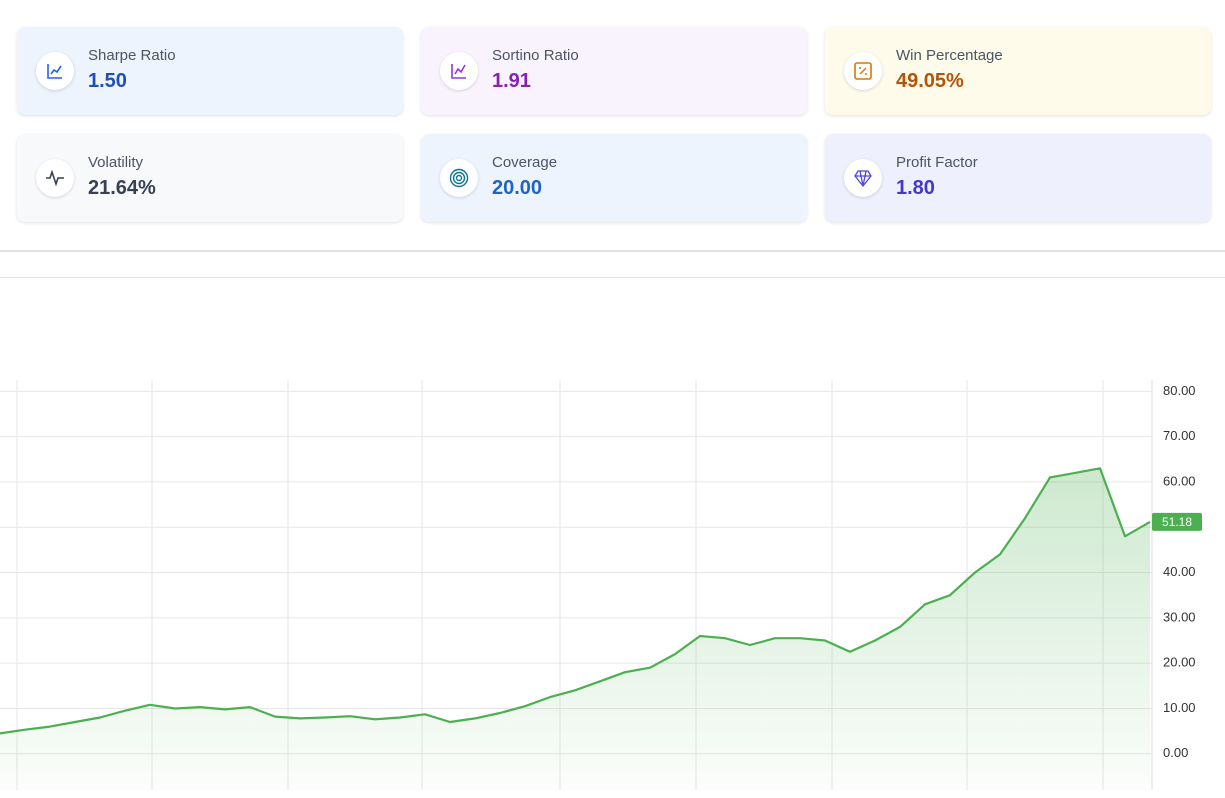 The width and height of the screenshot is (1225, 798). Describe the element at coordinates (132, 55) in the screenshot. I see `label: Sharpe Ratio` at that location.